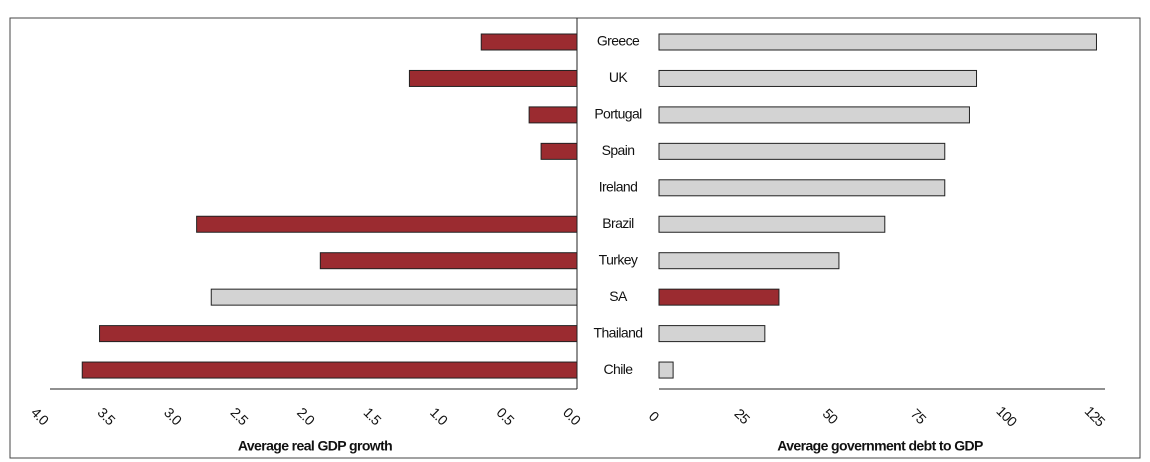 This screenshot has height=462, width=1150. Describe the element at coordinates (618, 259) in the screenshot. I see `category-label: Turkey` at that location.